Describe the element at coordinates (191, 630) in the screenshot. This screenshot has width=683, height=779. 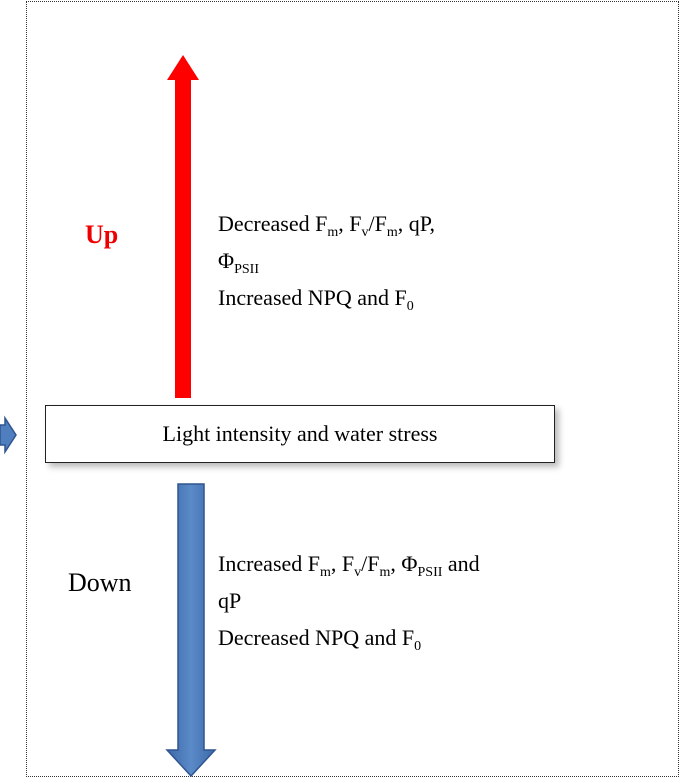
I see `down-arrow` at that location.